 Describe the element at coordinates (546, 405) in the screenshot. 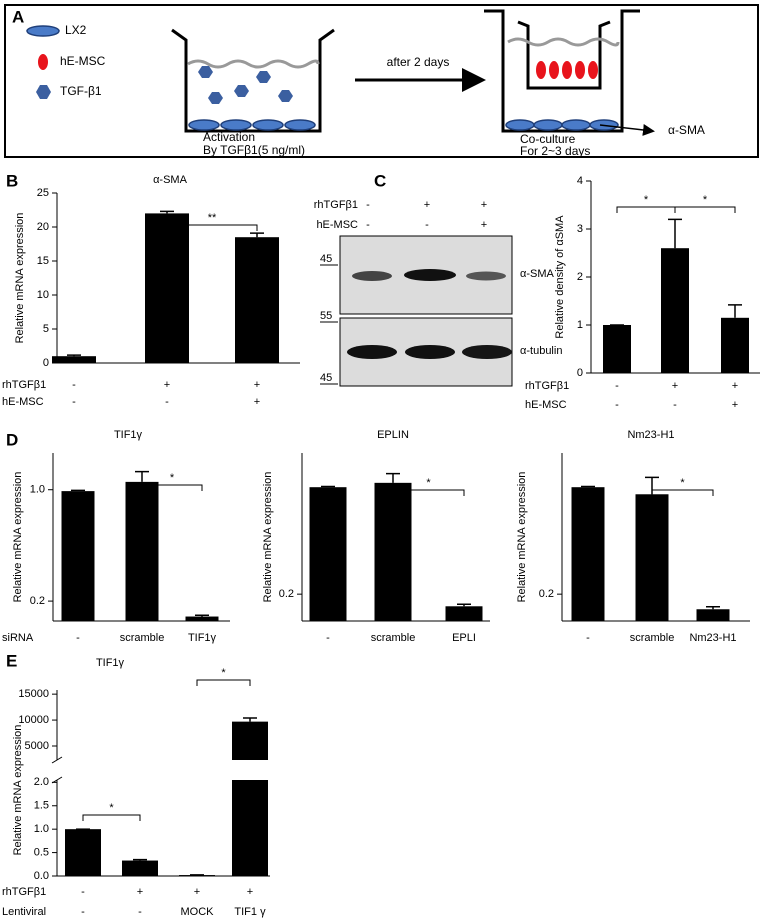

I see `condition-name: hE-MSC` at that location.